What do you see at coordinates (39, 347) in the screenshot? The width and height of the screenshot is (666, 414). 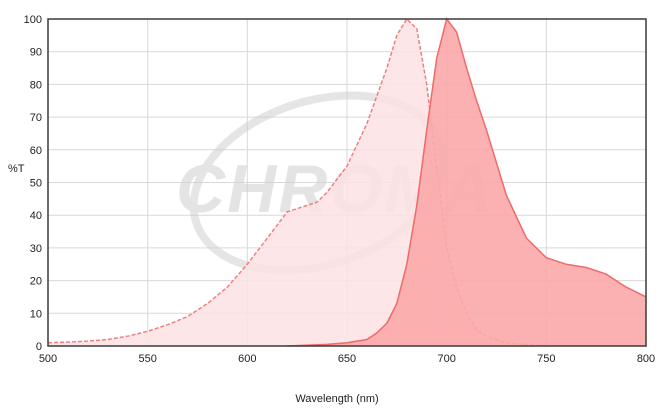 I see `y-tick-label: 0` at bounding box center [39, 347].